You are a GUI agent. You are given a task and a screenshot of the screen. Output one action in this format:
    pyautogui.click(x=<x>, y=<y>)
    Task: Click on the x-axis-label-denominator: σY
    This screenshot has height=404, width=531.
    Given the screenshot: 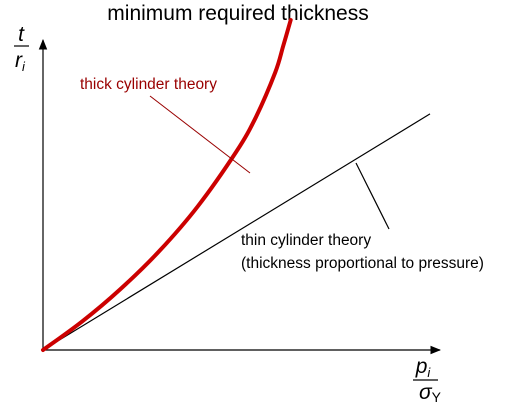 What is the action you would take?
    pyautogui.click(x=430, y=392)
    